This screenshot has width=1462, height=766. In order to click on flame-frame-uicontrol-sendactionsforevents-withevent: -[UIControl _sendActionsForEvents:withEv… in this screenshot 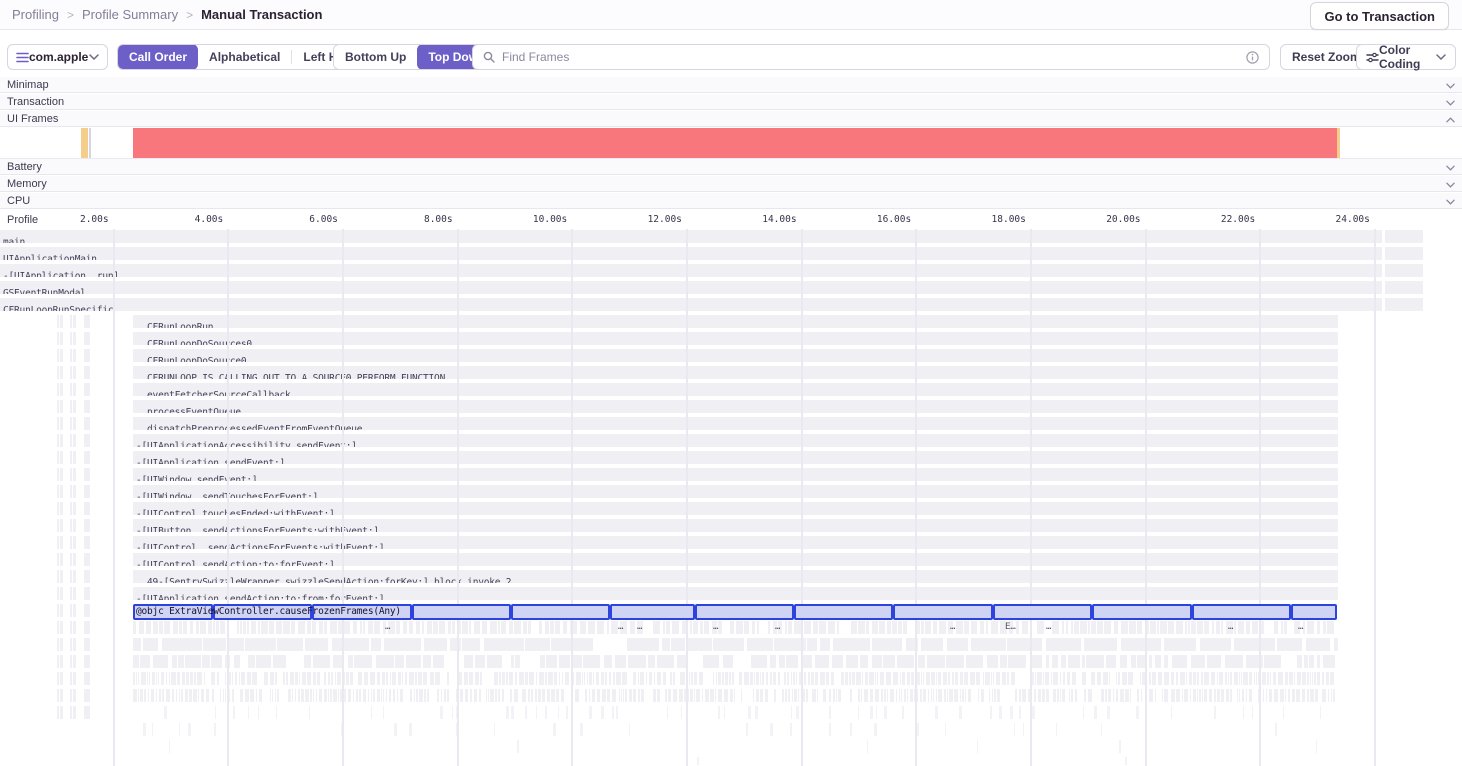, I will do `click(735, 542)`.